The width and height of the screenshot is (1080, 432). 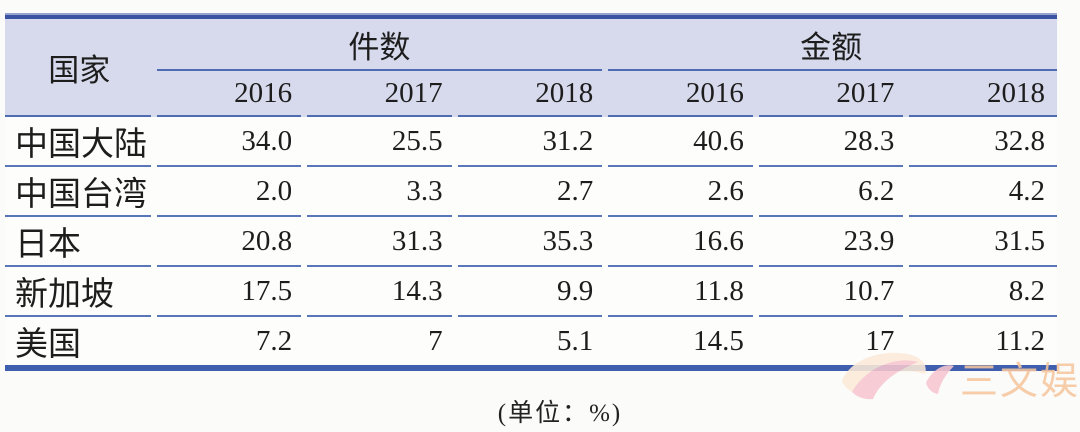 What do you see at coordinates (831, 341) in the screenshot?
I see `value-cell: 17` at bounding box center [831, 341].